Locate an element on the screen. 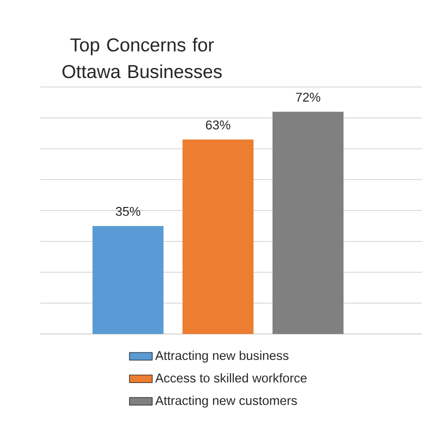  legend-label: Attracting new customers is located at coordinates (226, 402).